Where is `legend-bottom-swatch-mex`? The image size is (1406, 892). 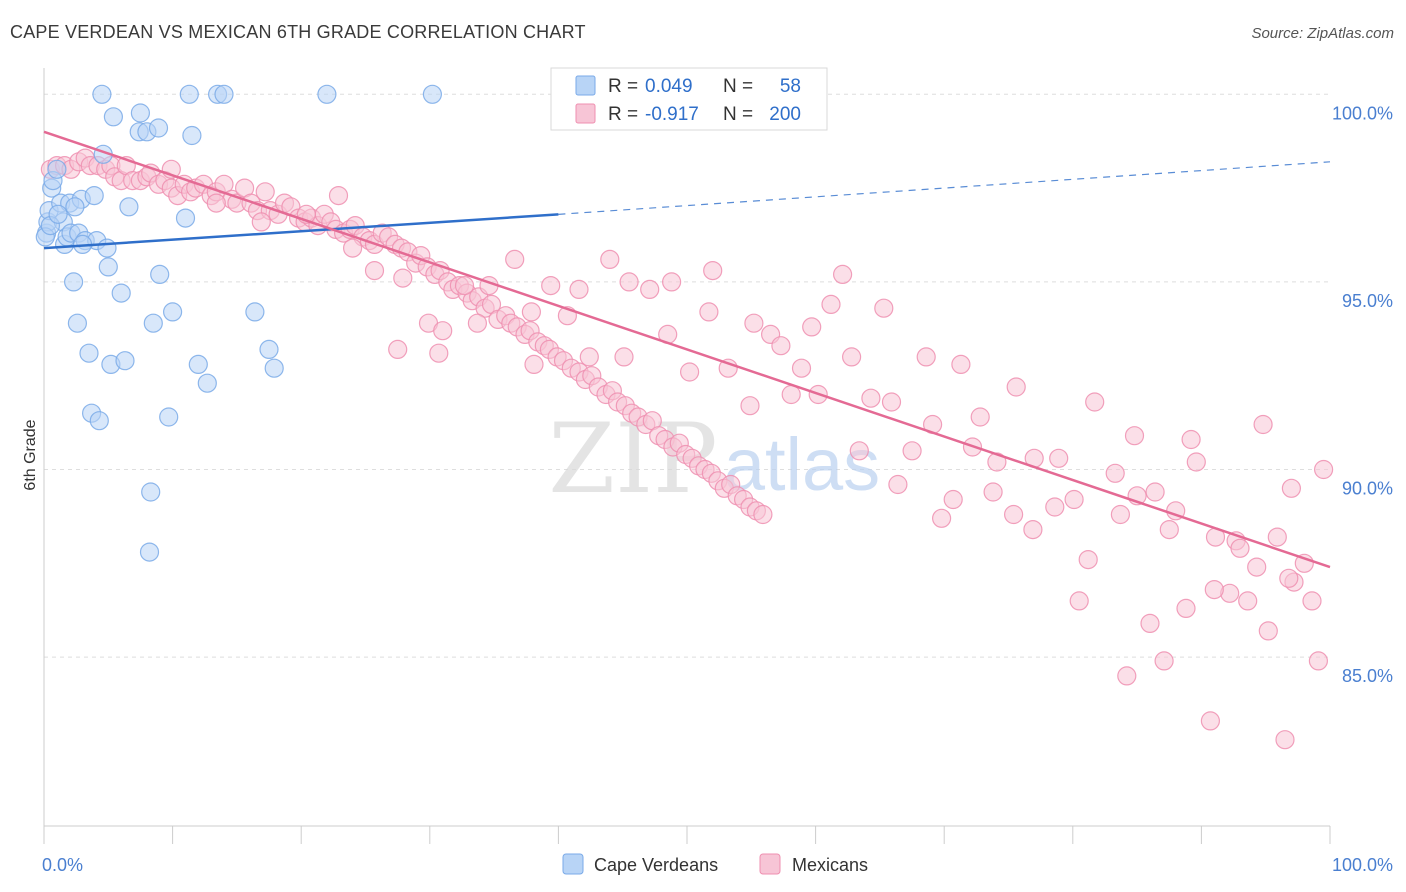 legend-bottom-swatch-mex is located at coordinates (770, 864).